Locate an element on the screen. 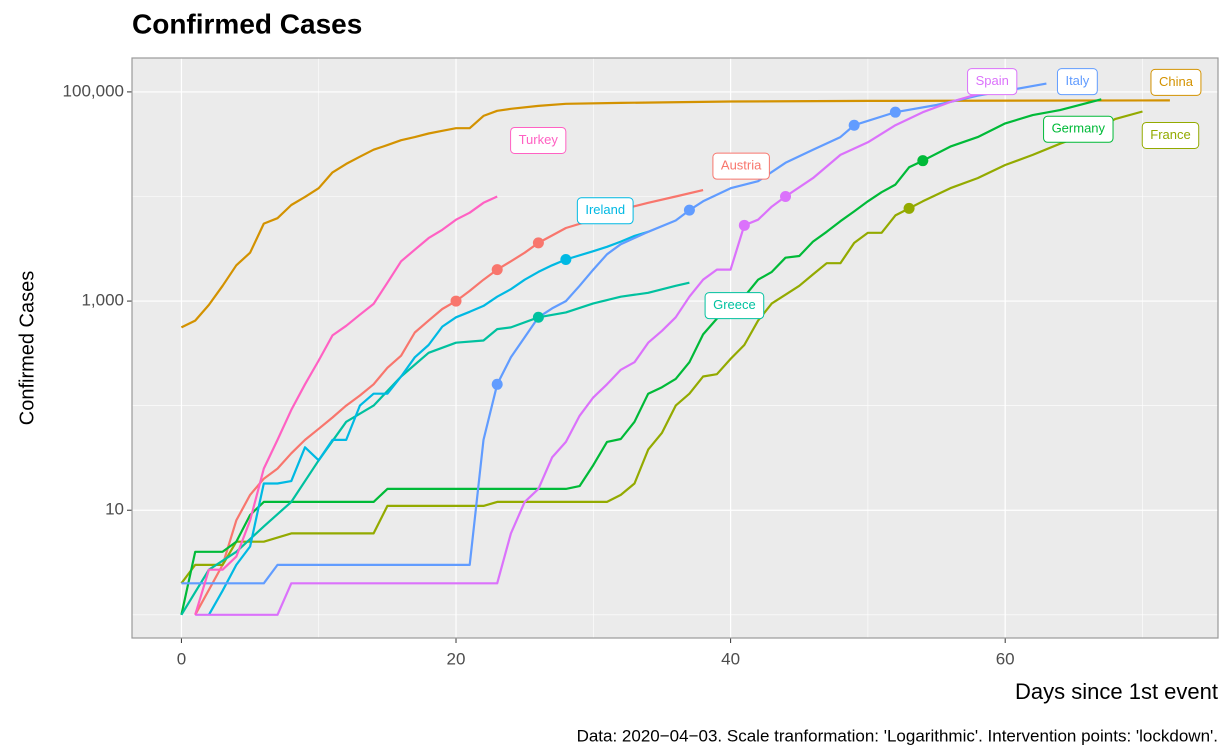 This screenshot has width=1230, height=750. series-label-text: Turkey is located at coordinates (539, 139).